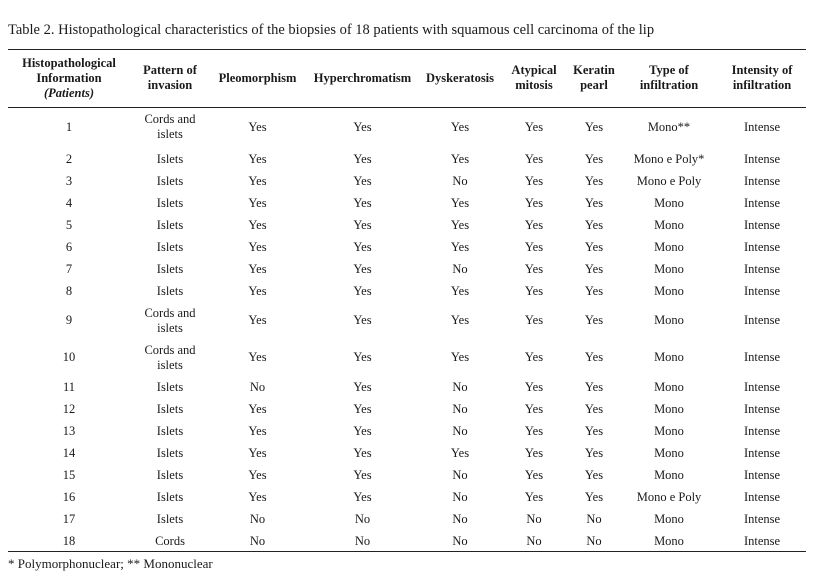 This screenshot has width=820, height=579. What do you see at coordinates (69, 180) in the screenshot?
I see `cell-patient: 3` at bounding box center [69, 180].